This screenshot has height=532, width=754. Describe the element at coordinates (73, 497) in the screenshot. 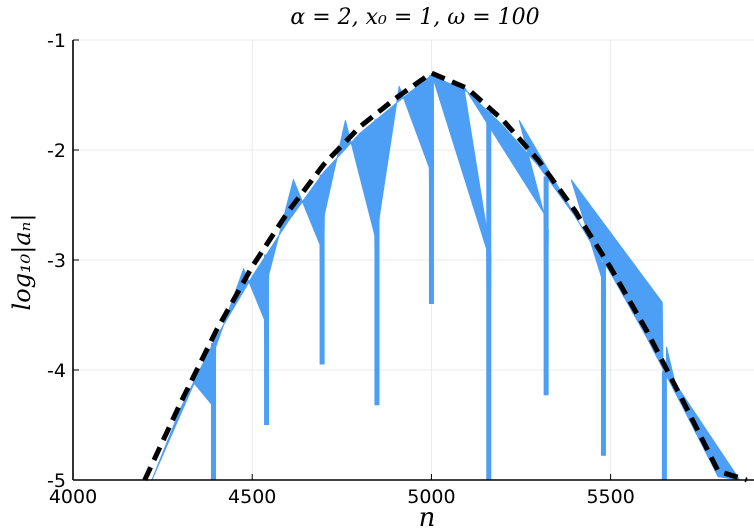

I see `x-tick-label: 4000` at that location.